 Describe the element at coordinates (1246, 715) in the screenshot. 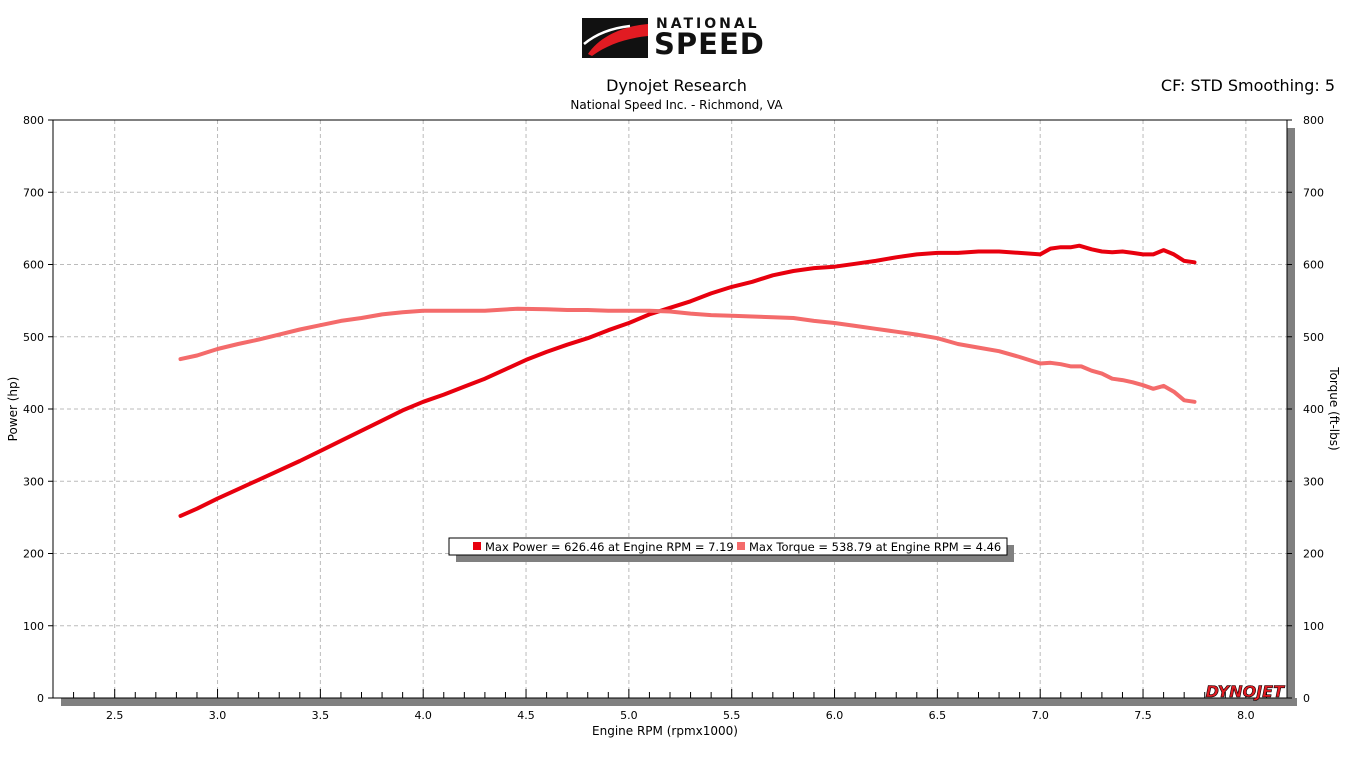

I see `x-tick-label: 8.0` at that location.